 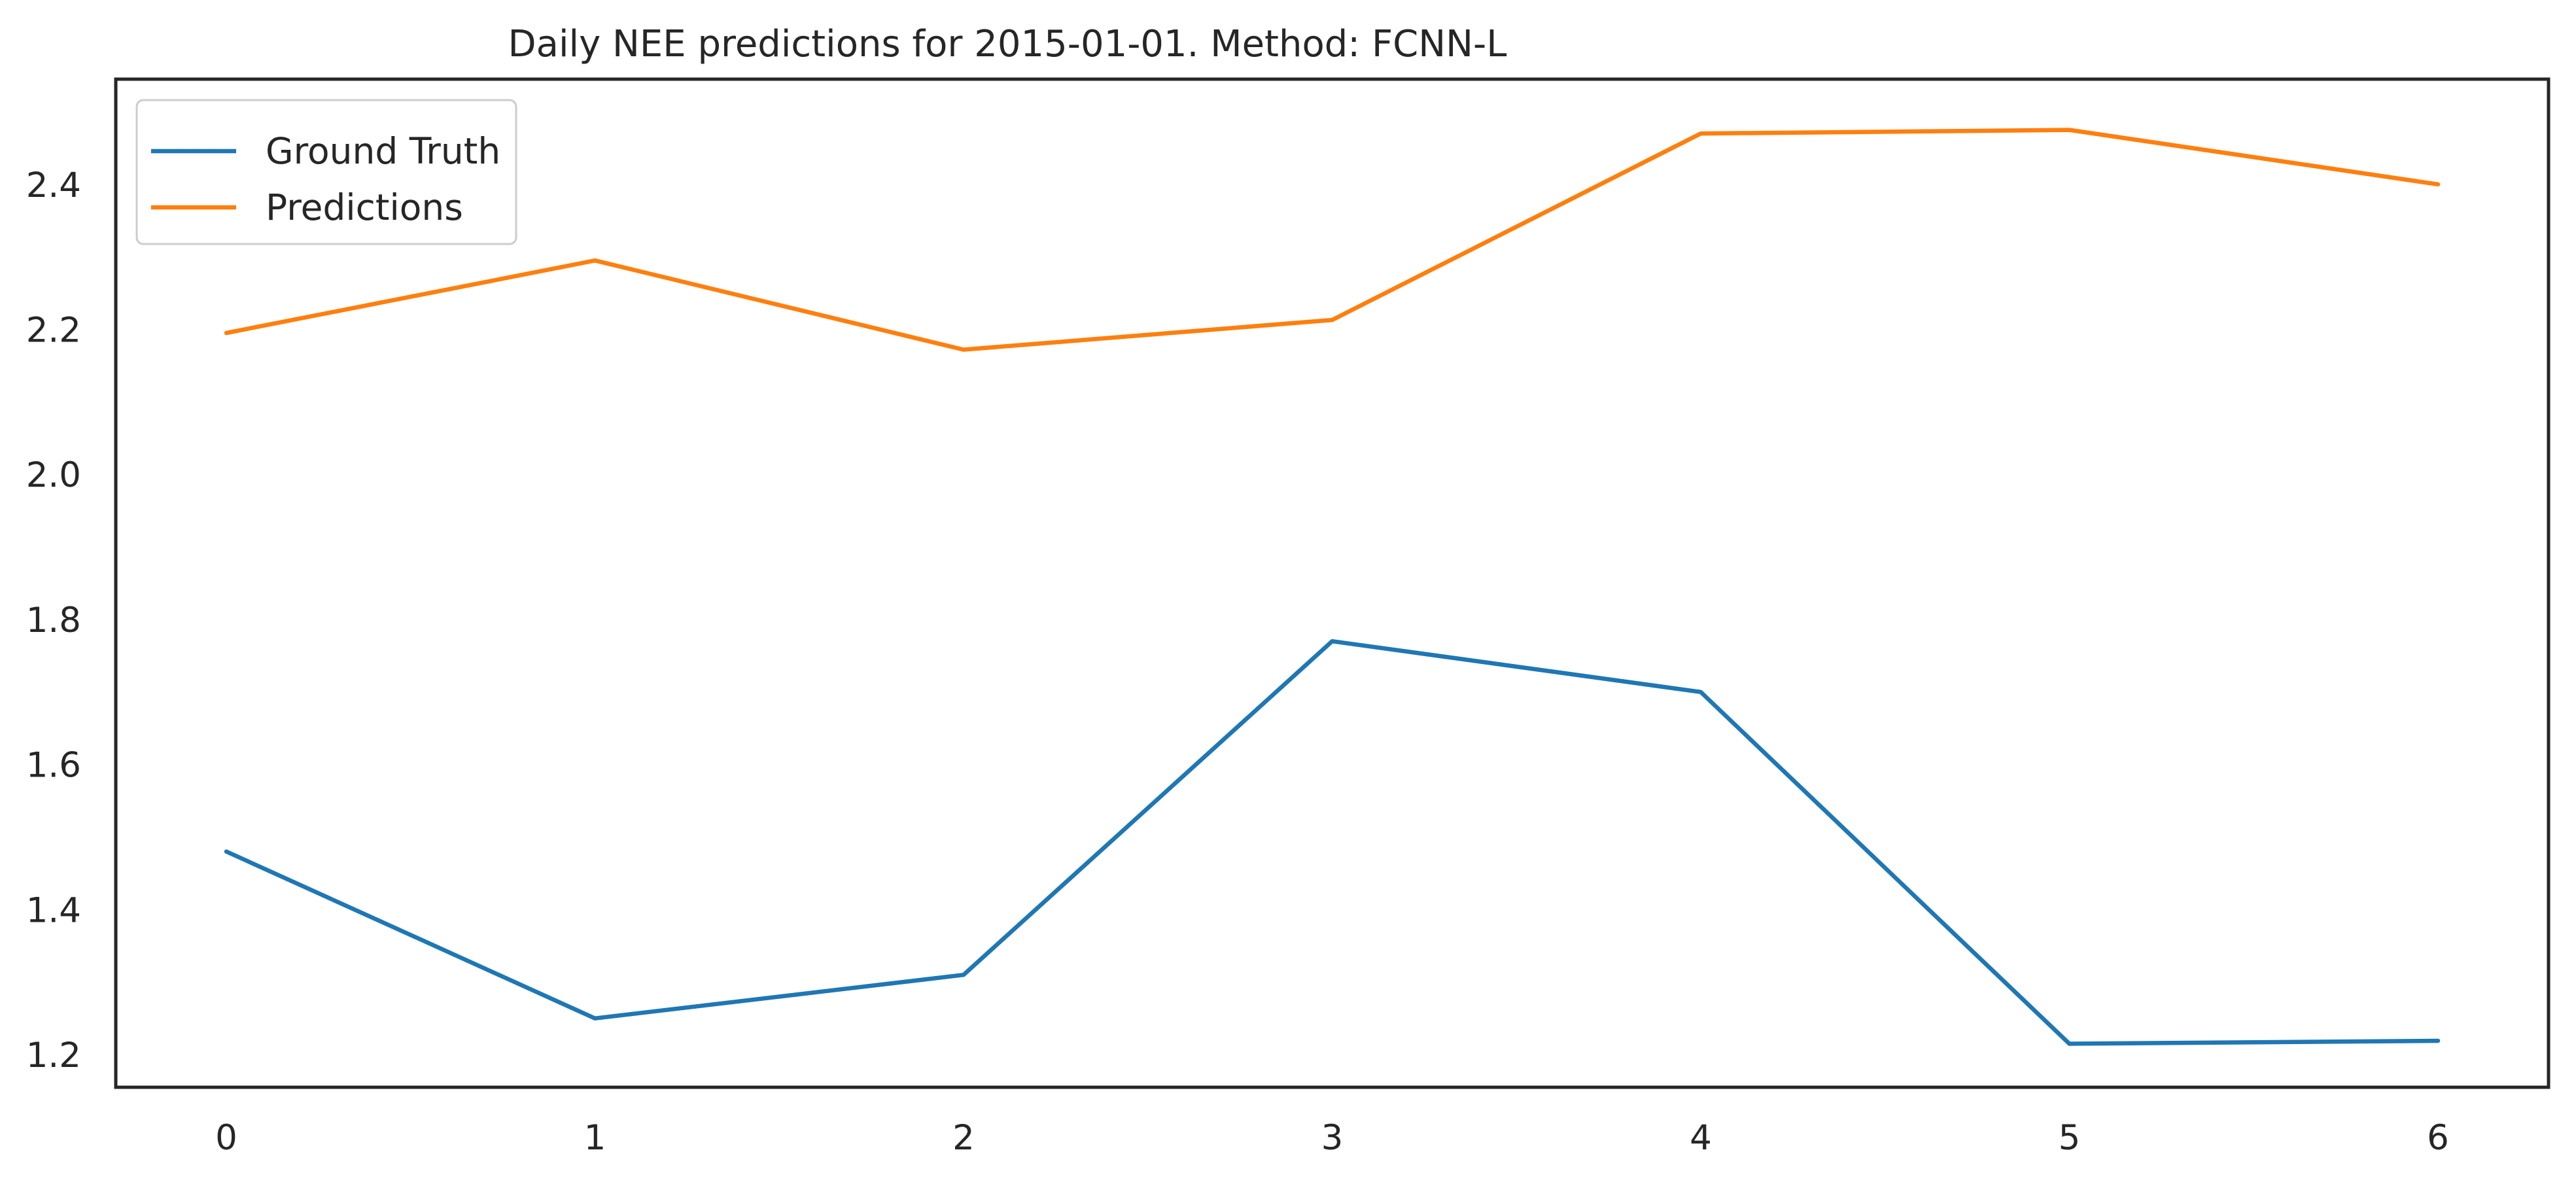 What do you see at coordinates (53, 1055) in the screenshot?
I see `y-tick-label: 1.2` at bounding box center [53, 1055].